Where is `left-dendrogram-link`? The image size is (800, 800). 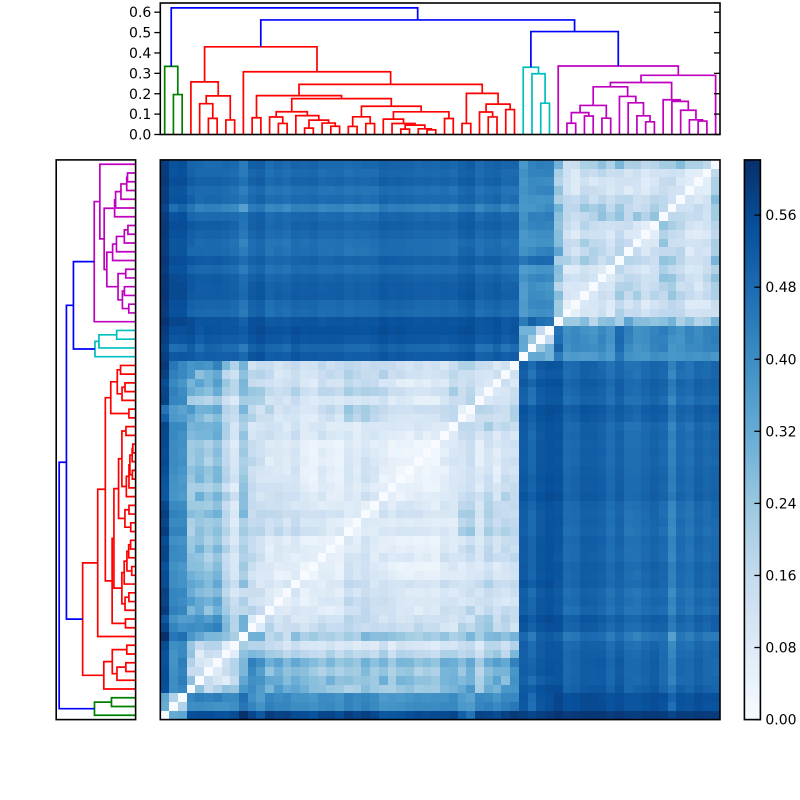 left-dendrogram-link is located at coordinates (124, 459).